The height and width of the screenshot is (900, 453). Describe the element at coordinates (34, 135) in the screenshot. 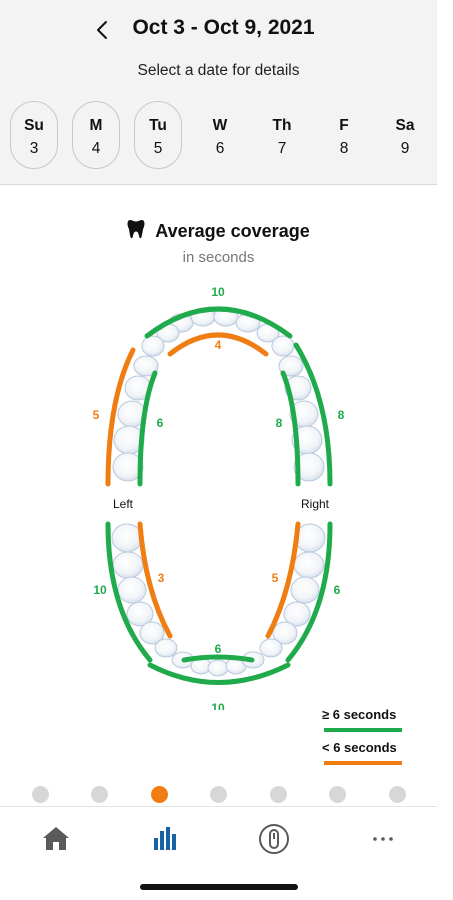

I see `day-sunday: Su 3` at that location.